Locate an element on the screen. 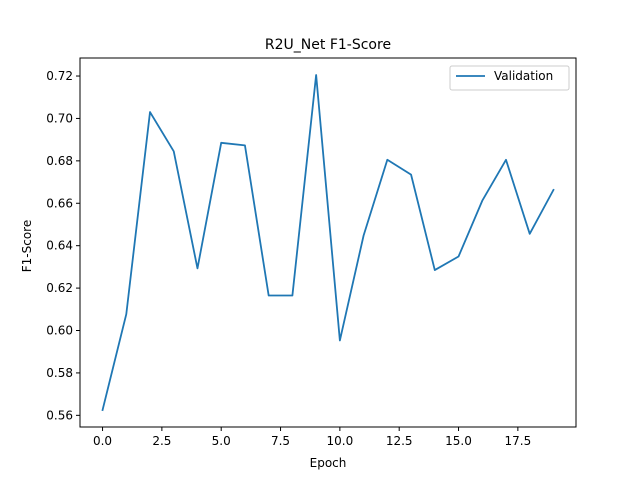  y-tick-label: 0.58 is located at coordinates (59, 373).